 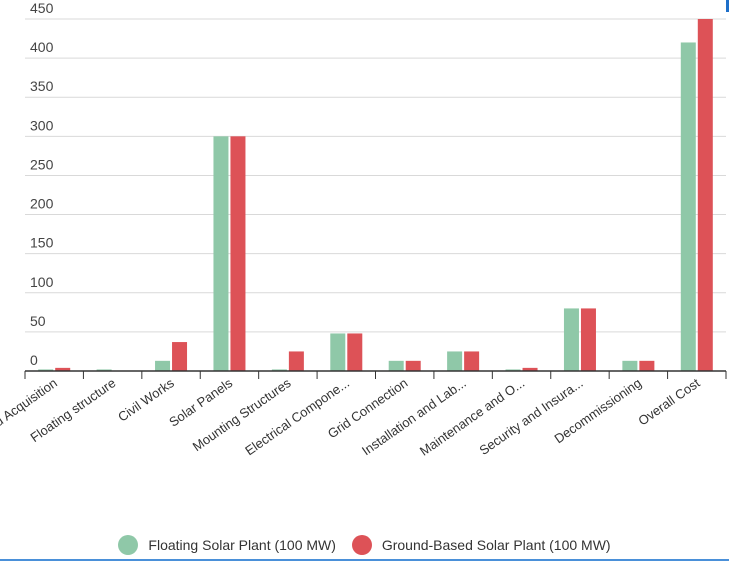 What do you see at coordinates (34, 360) in the screenshot?
I see `y-tick-label: 0` at bounding box center [34, 360].